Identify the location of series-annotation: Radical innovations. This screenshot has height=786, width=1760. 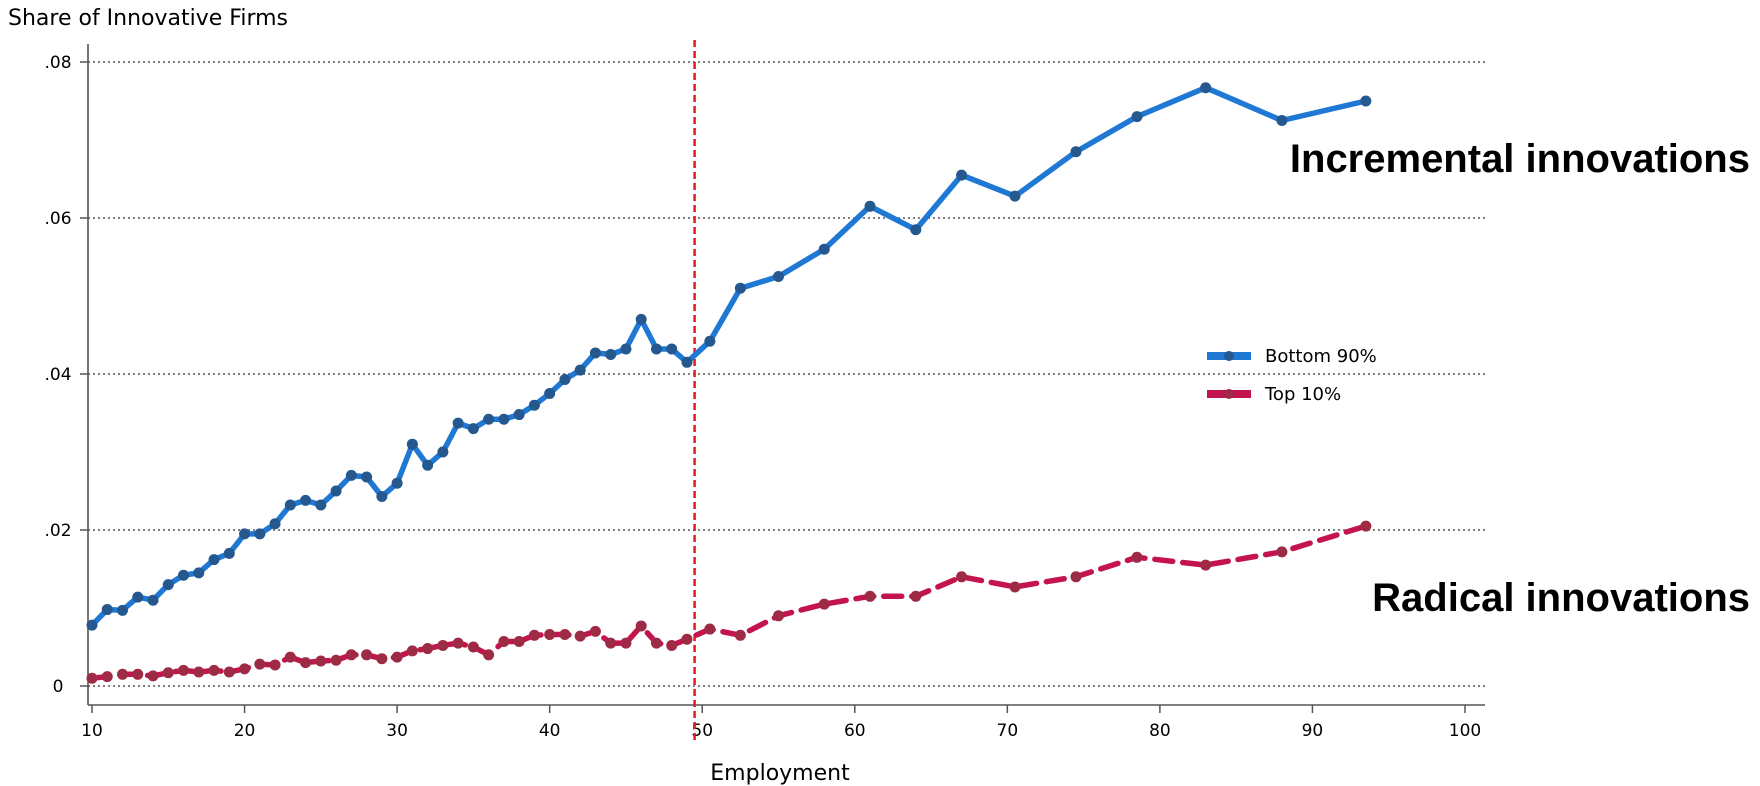
(1561, 598).